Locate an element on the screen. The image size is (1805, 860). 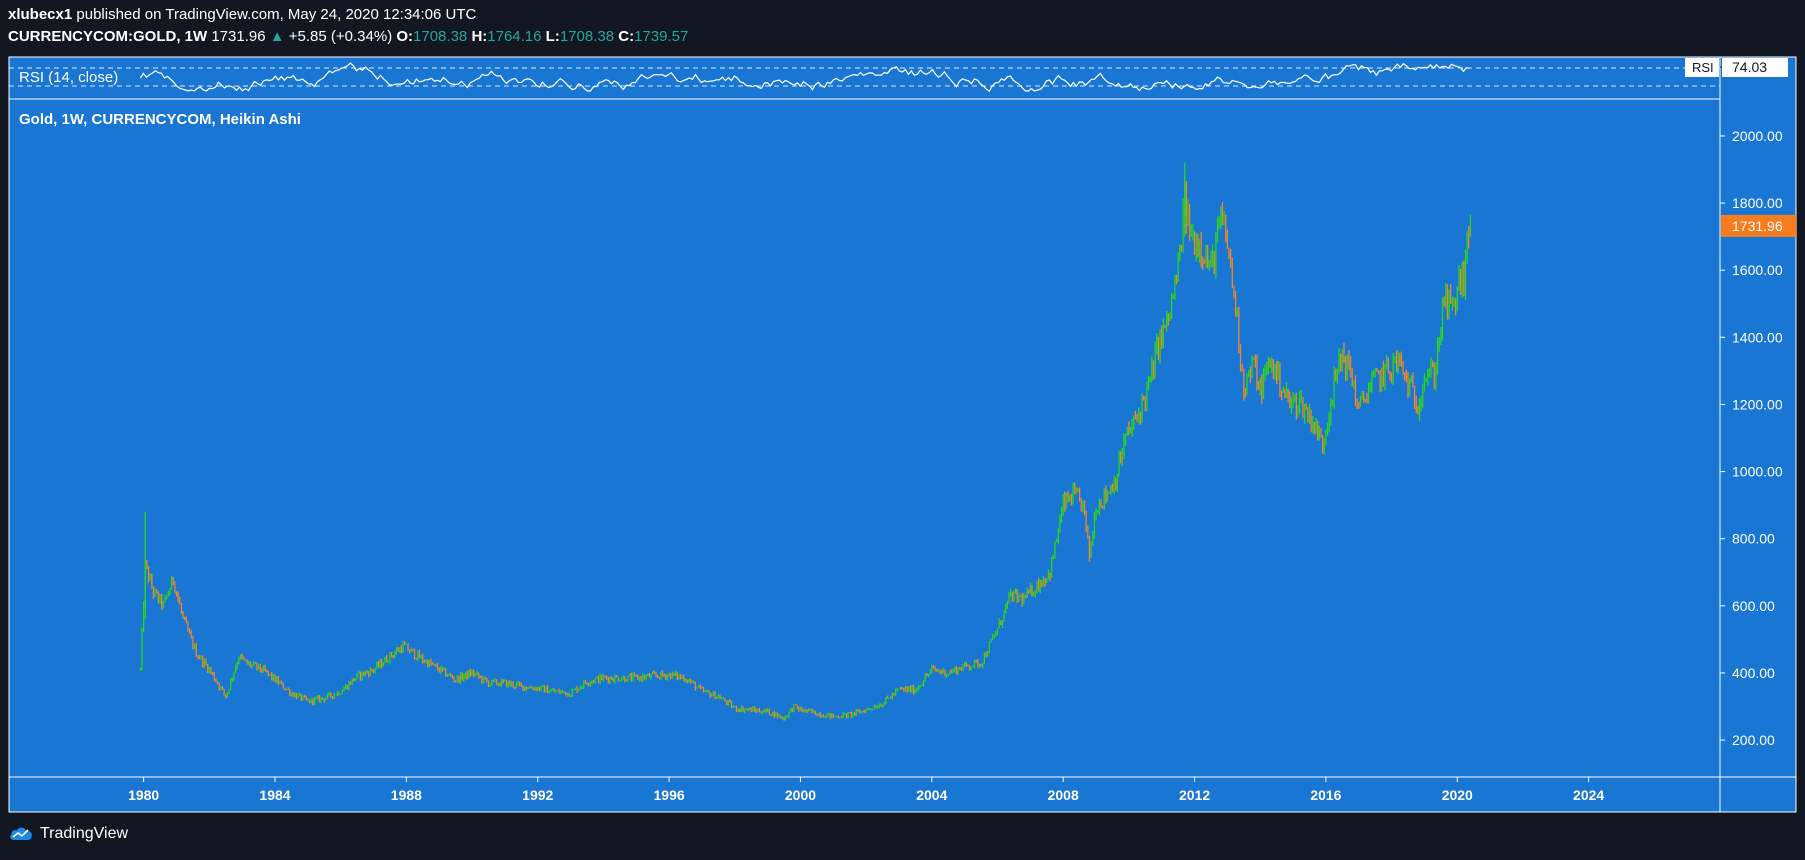
rsi-pane is located at coordinates (864, 78).